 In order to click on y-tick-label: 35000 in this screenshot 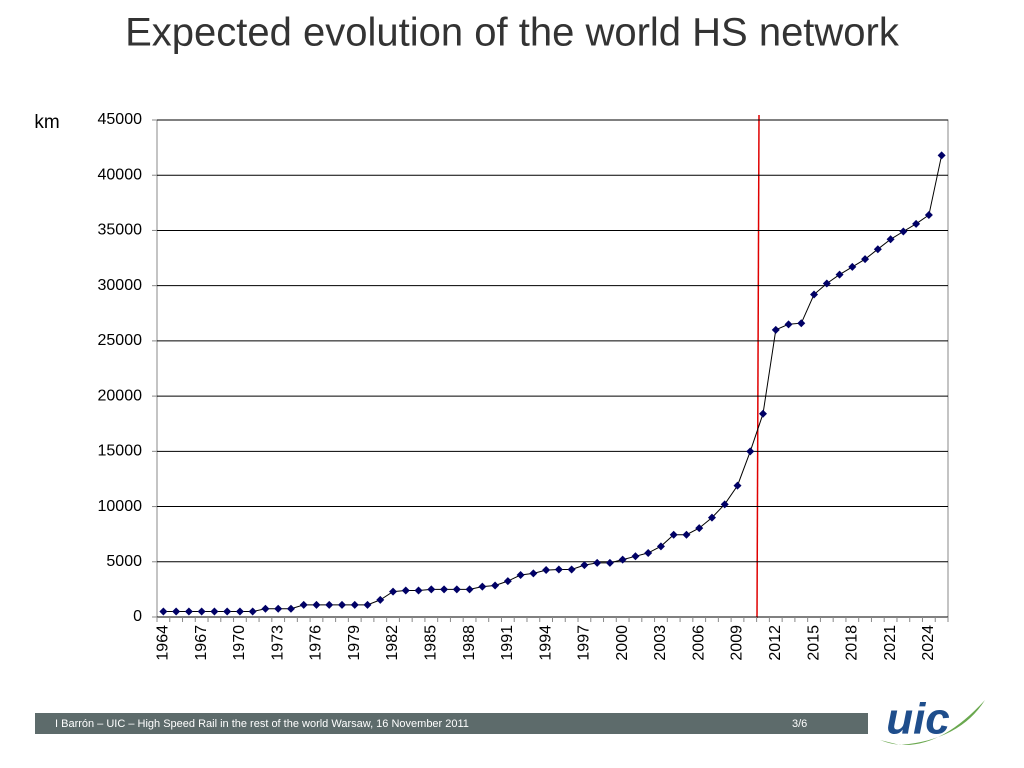, I will do `click(120, 230)`.